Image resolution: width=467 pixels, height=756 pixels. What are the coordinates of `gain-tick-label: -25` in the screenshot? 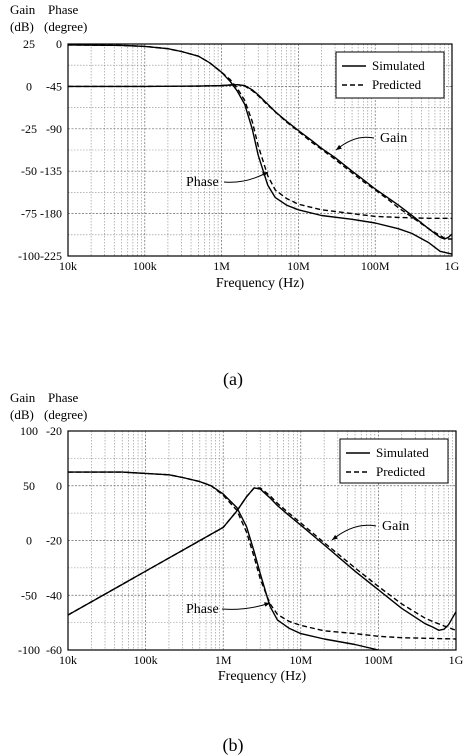 It's located at (29, 129).